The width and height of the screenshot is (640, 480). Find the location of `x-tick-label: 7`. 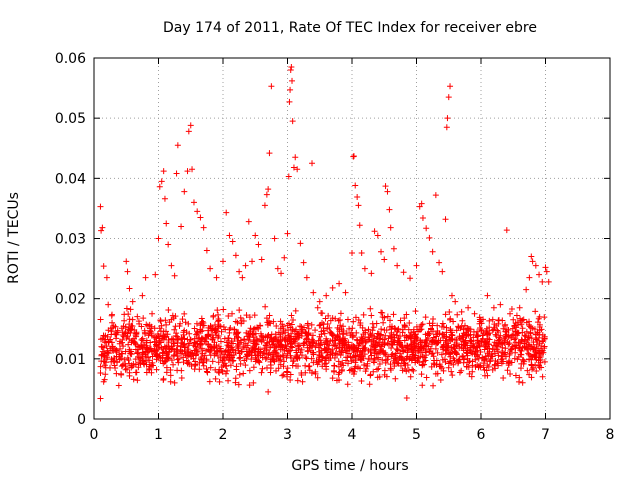

x-tick-label: 7 is located at coordinates (545, 435).